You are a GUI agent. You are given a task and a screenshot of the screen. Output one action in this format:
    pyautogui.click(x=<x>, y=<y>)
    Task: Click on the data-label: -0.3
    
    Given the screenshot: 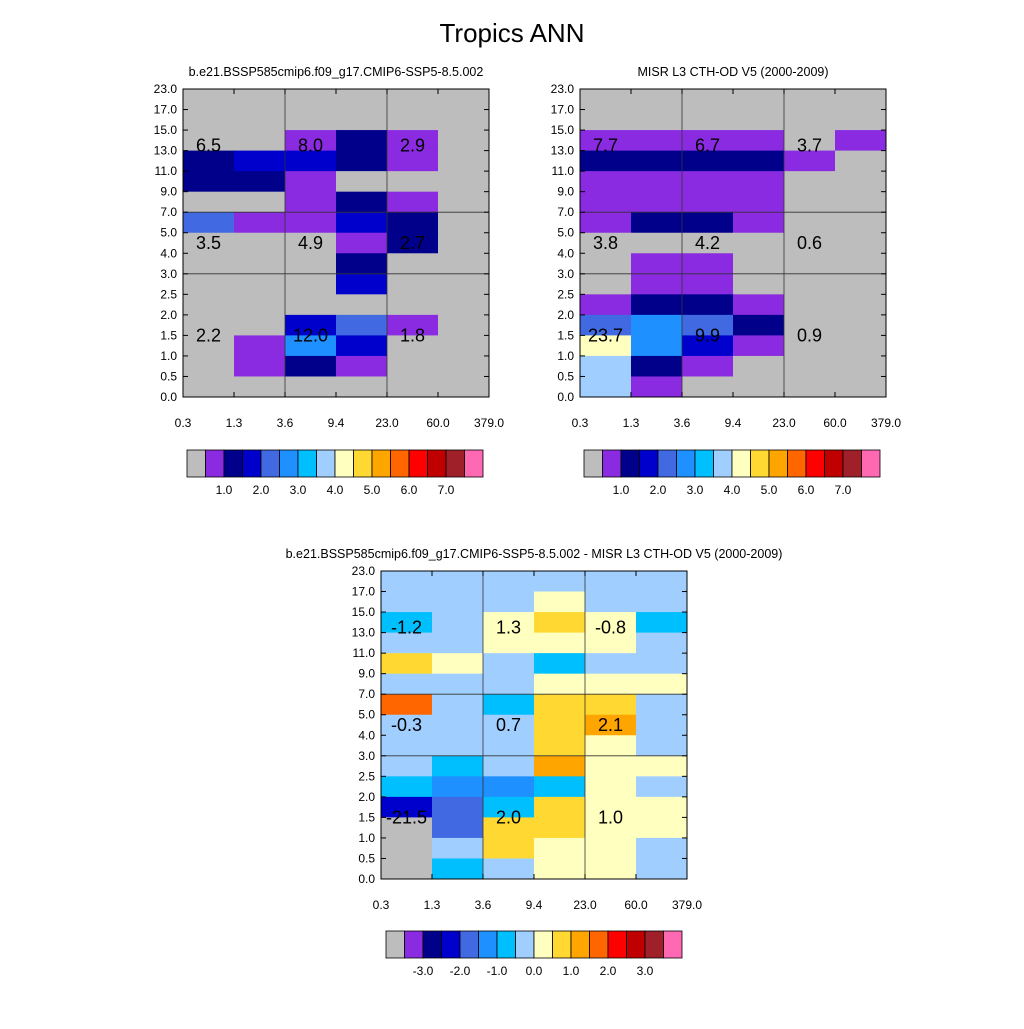 What is the action you would take?
    pyautogui.click(x=406, y=725)
    